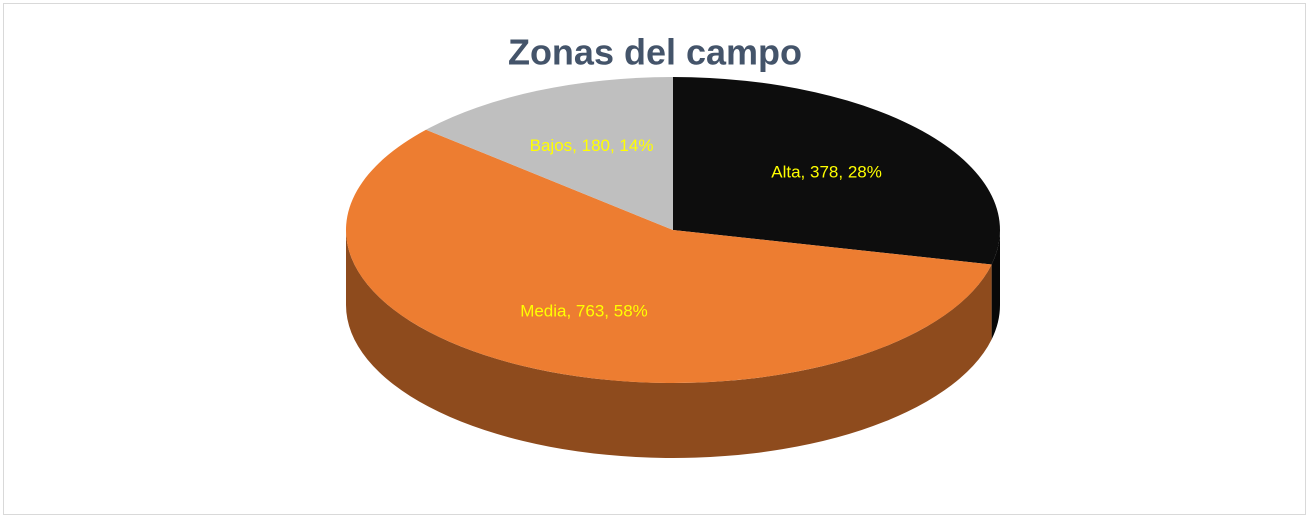  Describe the element at coordinates (592, 145) in the screenshot. I see `data-label: Bajos, 180, 14%` at that location.